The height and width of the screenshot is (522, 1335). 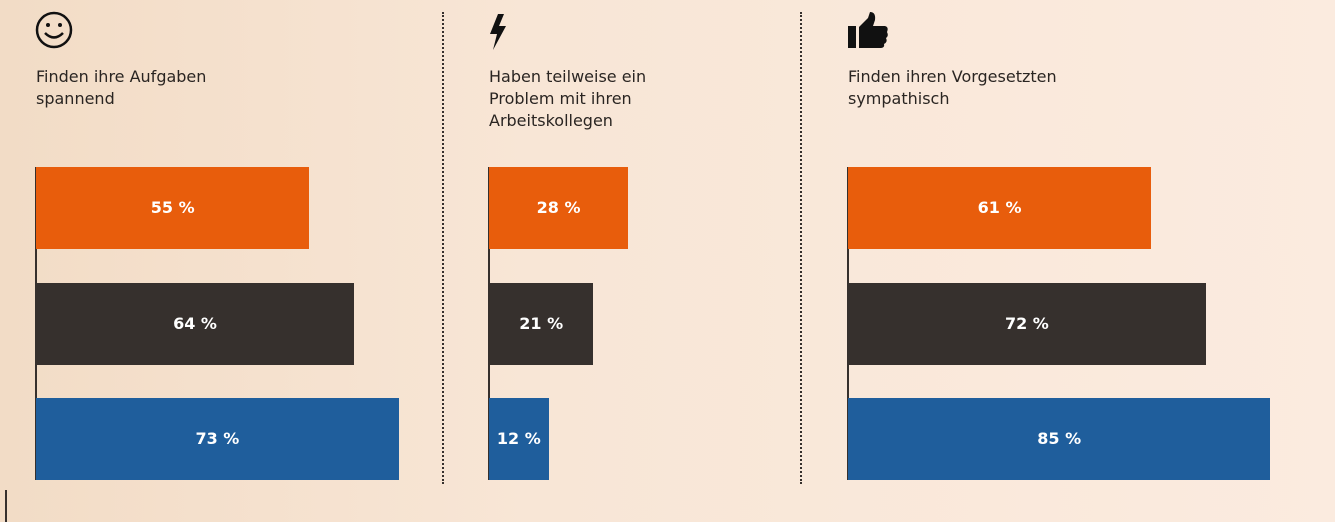 What do you see at coordinates (75, 98) in the screenshot?
I see `chart-caption: spannend` at bounding box center [75, 98].